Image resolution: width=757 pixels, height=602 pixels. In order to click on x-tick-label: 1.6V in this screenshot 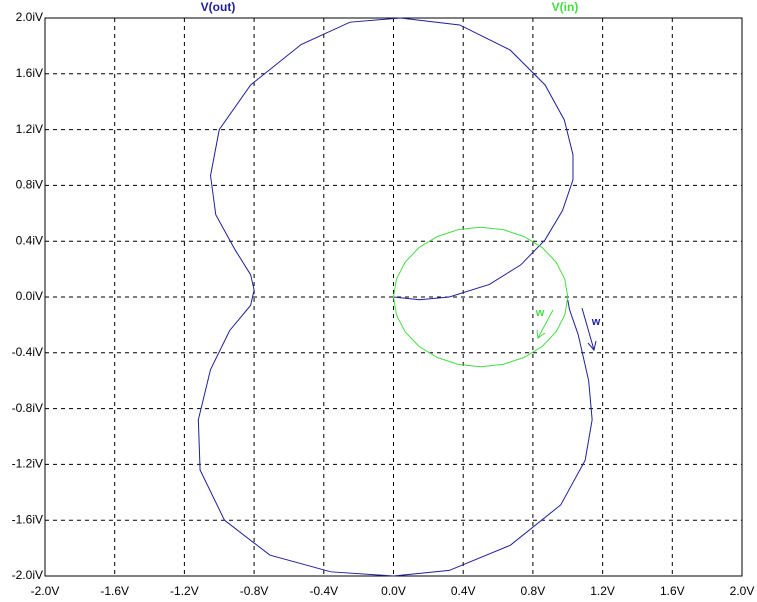, I will do `click(672, 591)`.